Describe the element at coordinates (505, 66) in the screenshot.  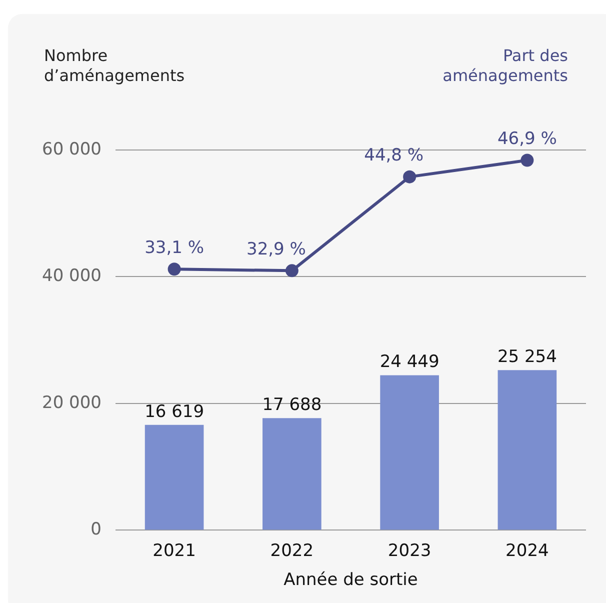
I see `y2-axis-title: Part des aménagements` at that location.